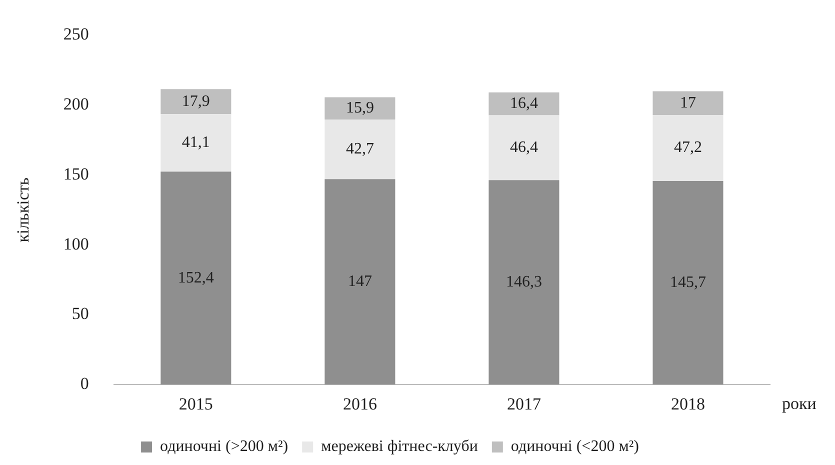  I want to click on data-label: 147, so click(360, 281).